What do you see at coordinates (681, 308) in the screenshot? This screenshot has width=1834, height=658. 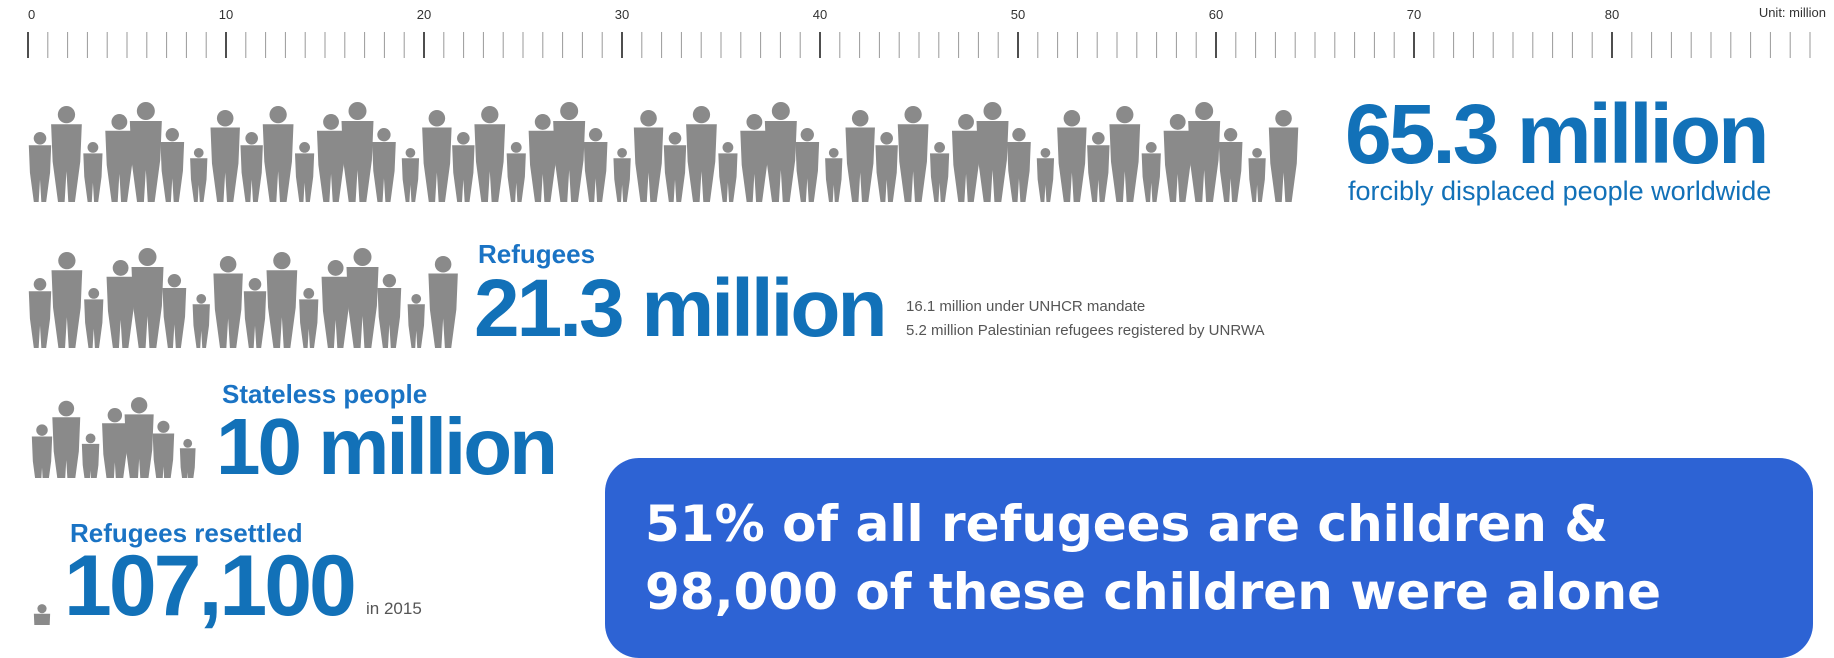 I see `refugees-value: 21.3 million` at bounding box center [681, 308].